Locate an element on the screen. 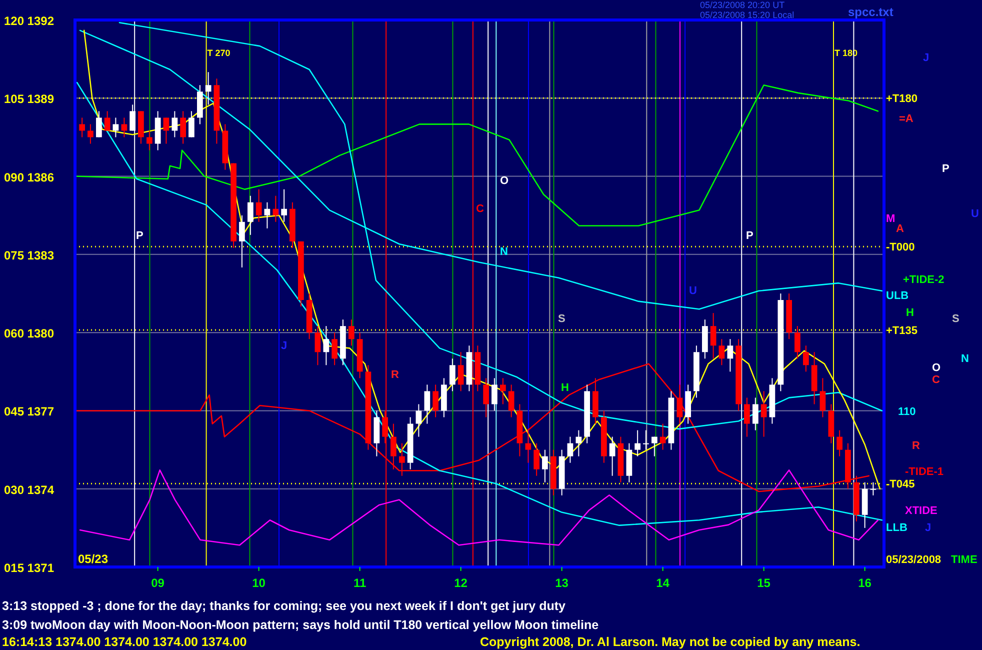  annotation: R is located at coordinates (395, 375).